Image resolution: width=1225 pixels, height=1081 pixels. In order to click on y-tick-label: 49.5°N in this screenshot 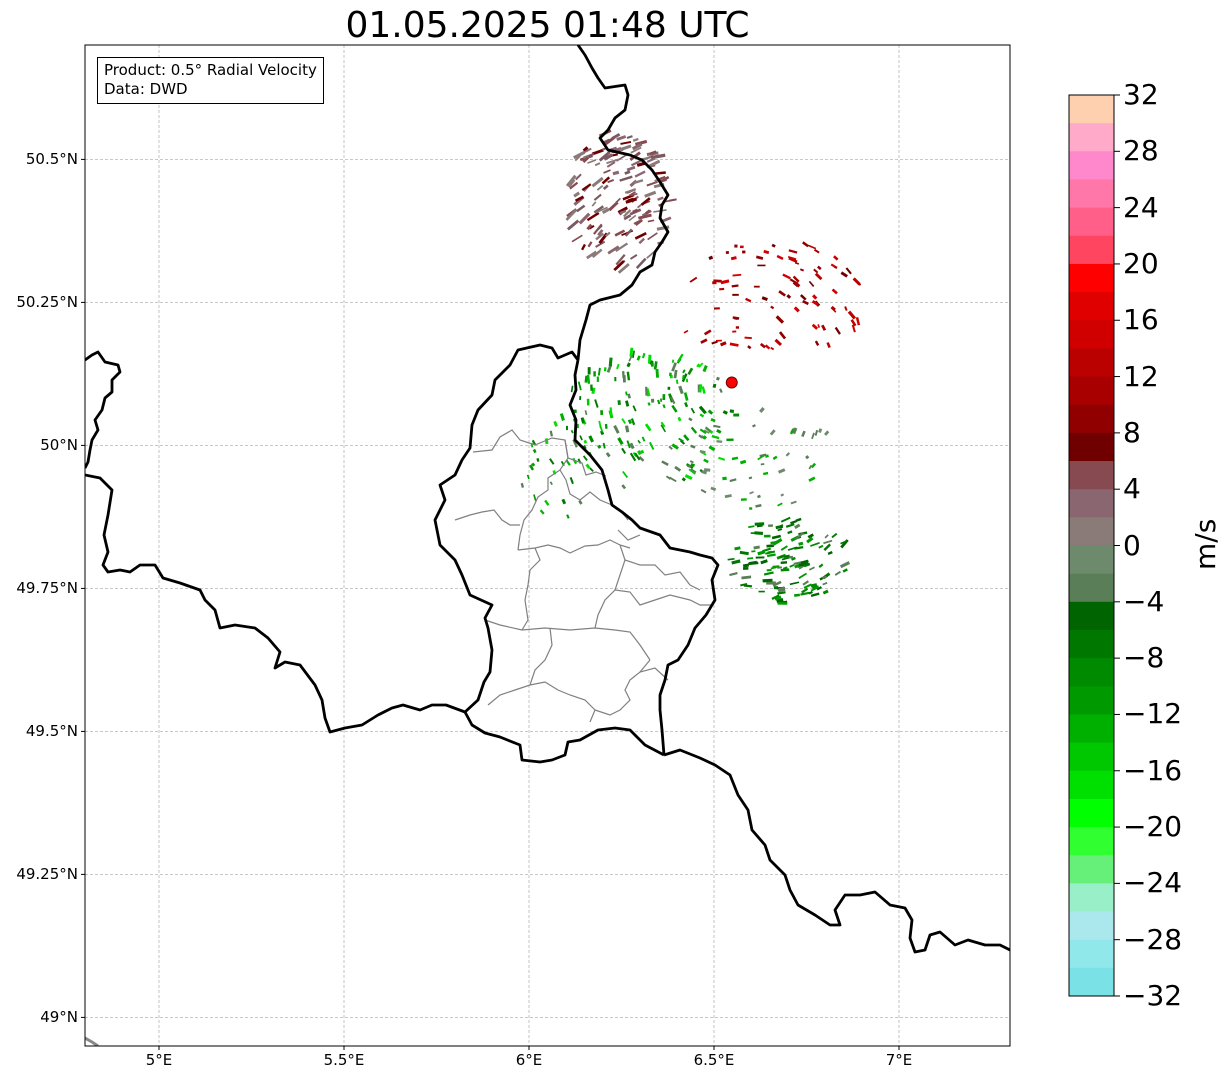, I will do `click(51, 731)`.